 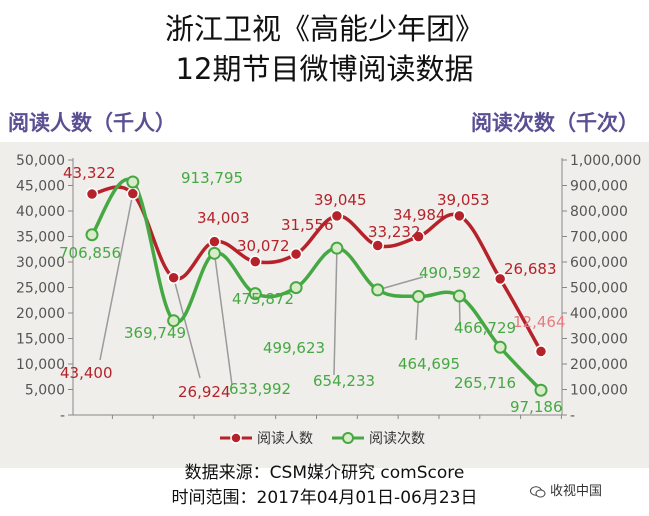 I want to click on right-tick-label: 100,000, so click(x=599, y=391).